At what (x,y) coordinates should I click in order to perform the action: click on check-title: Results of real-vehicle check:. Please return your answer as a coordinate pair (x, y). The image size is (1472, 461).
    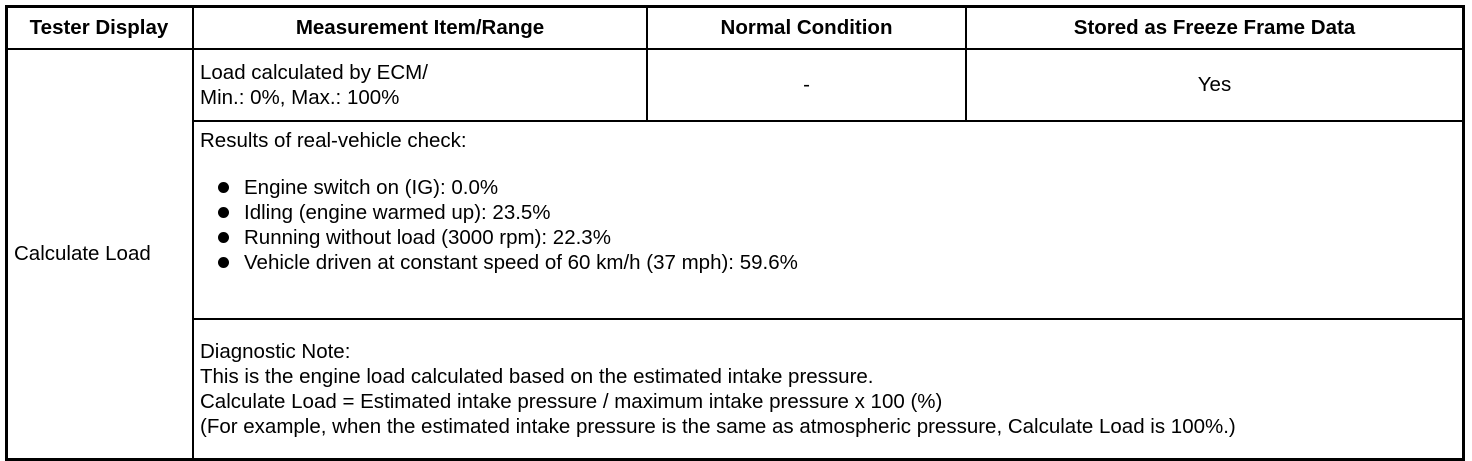
    Looking at the image, I should click on (333, 140).